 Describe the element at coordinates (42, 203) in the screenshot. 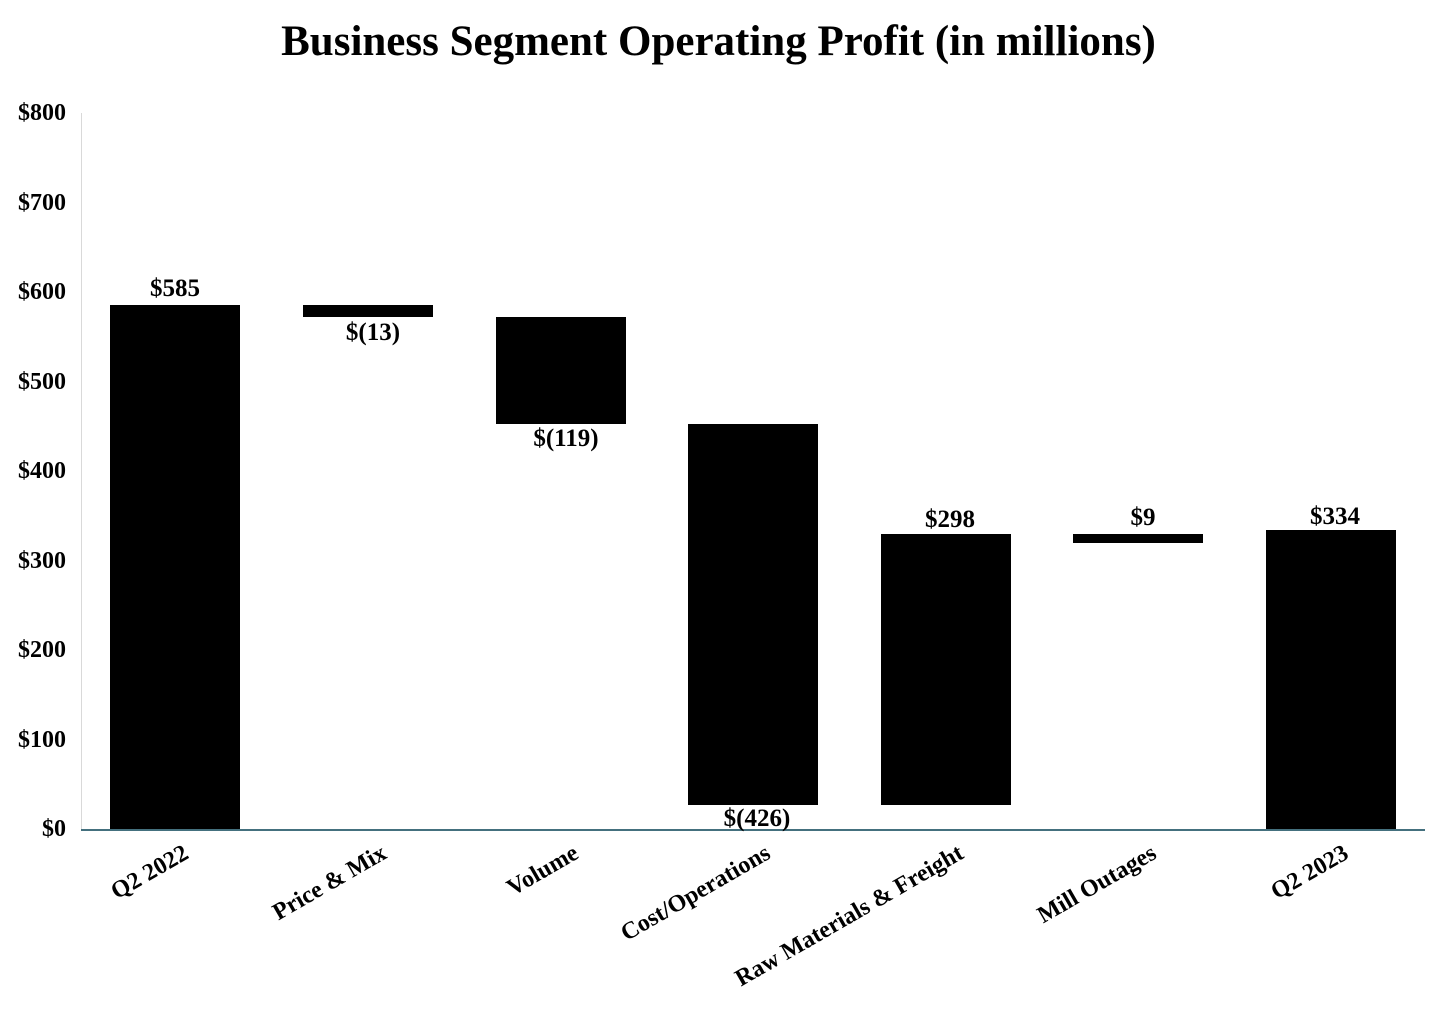

I see `y-axis-tick-label: $700` at that location.